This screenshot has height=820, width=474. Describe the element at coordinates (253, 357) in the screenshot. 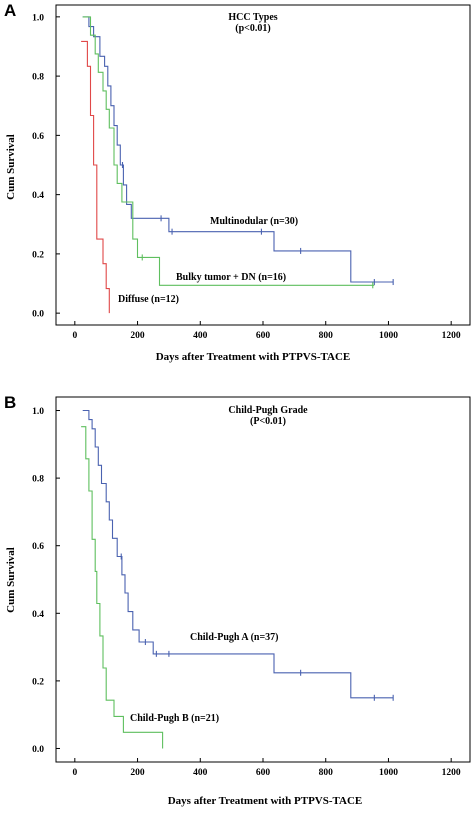

I see `panel-a-x-axis-label: Days after Treatment with PTPVS-TACE` at that location.